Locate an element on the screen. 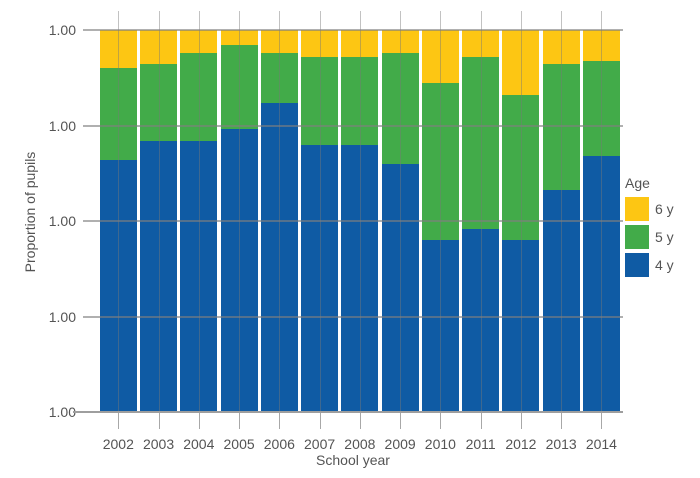 The image size is (700, 478). x-tick-label: 2003 is located at coordinates (158, 444).